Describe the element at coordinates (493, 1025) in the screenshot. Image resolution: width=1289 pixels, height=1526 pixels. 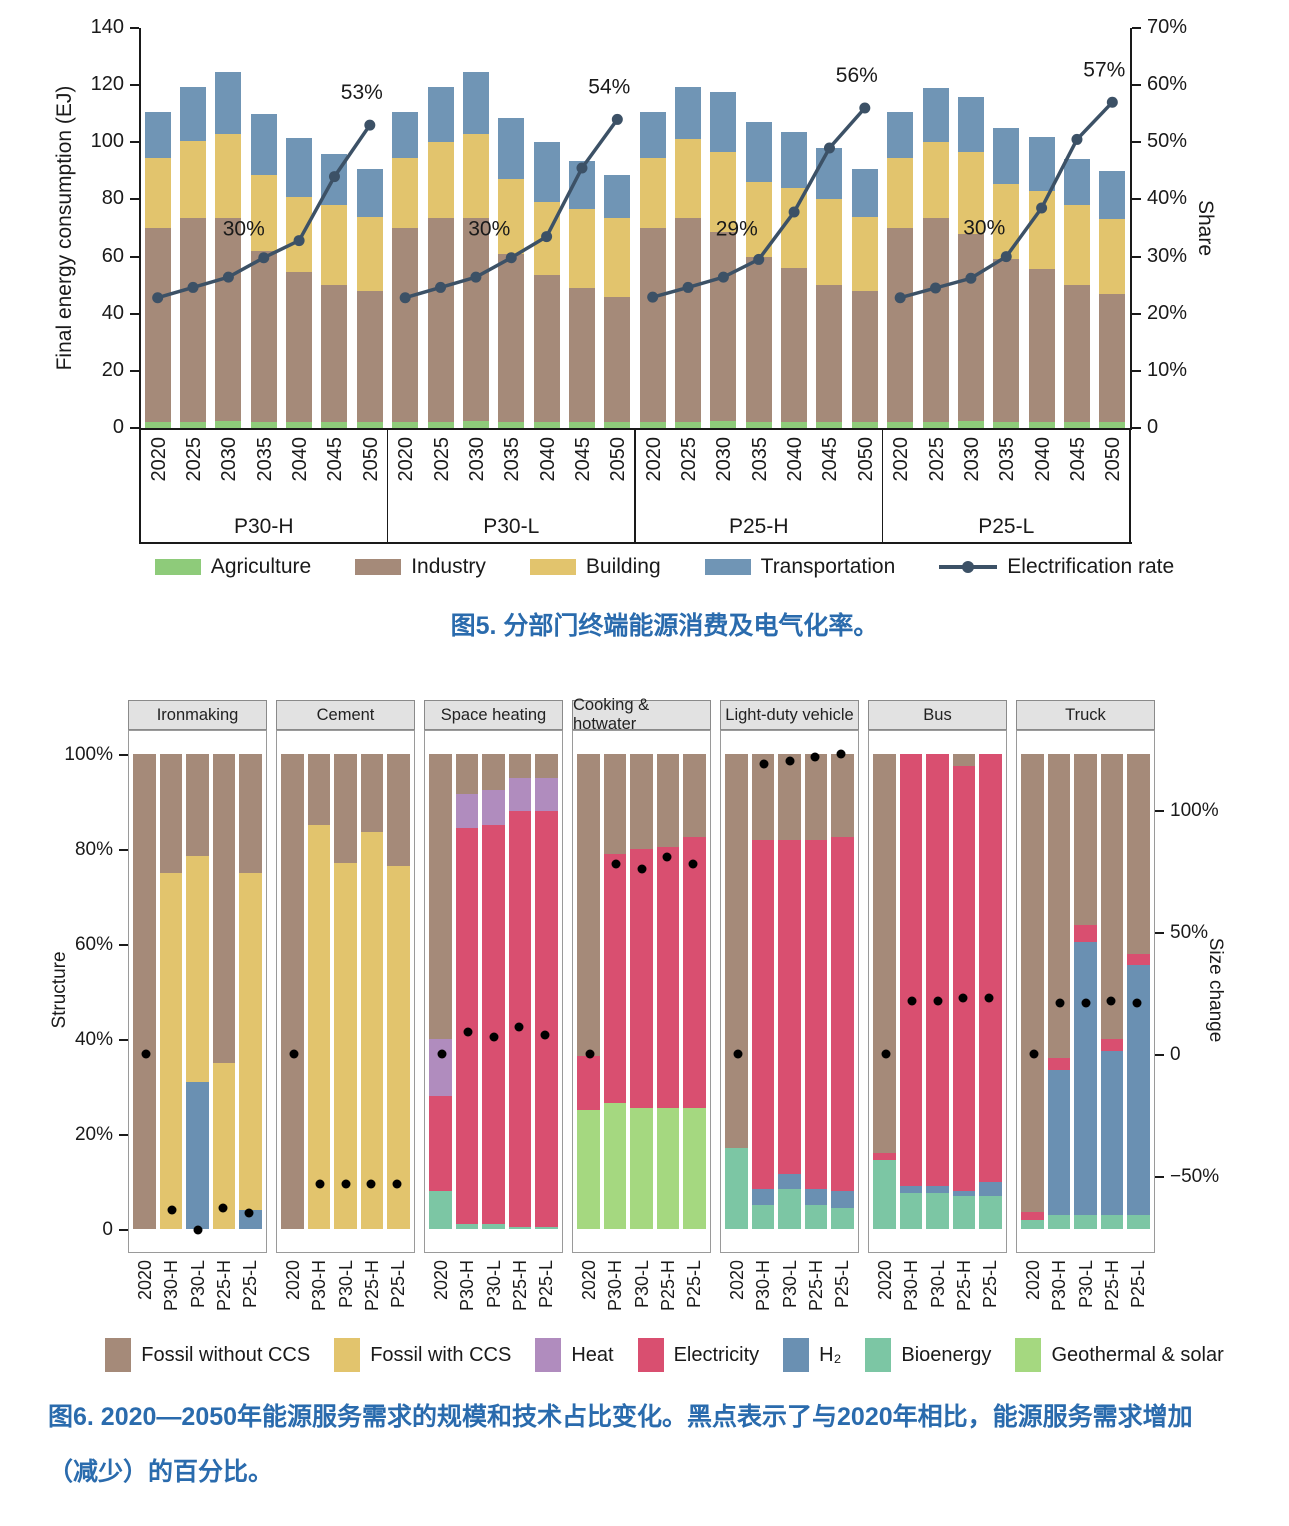
I see `bar-segment-electricity` at that location.